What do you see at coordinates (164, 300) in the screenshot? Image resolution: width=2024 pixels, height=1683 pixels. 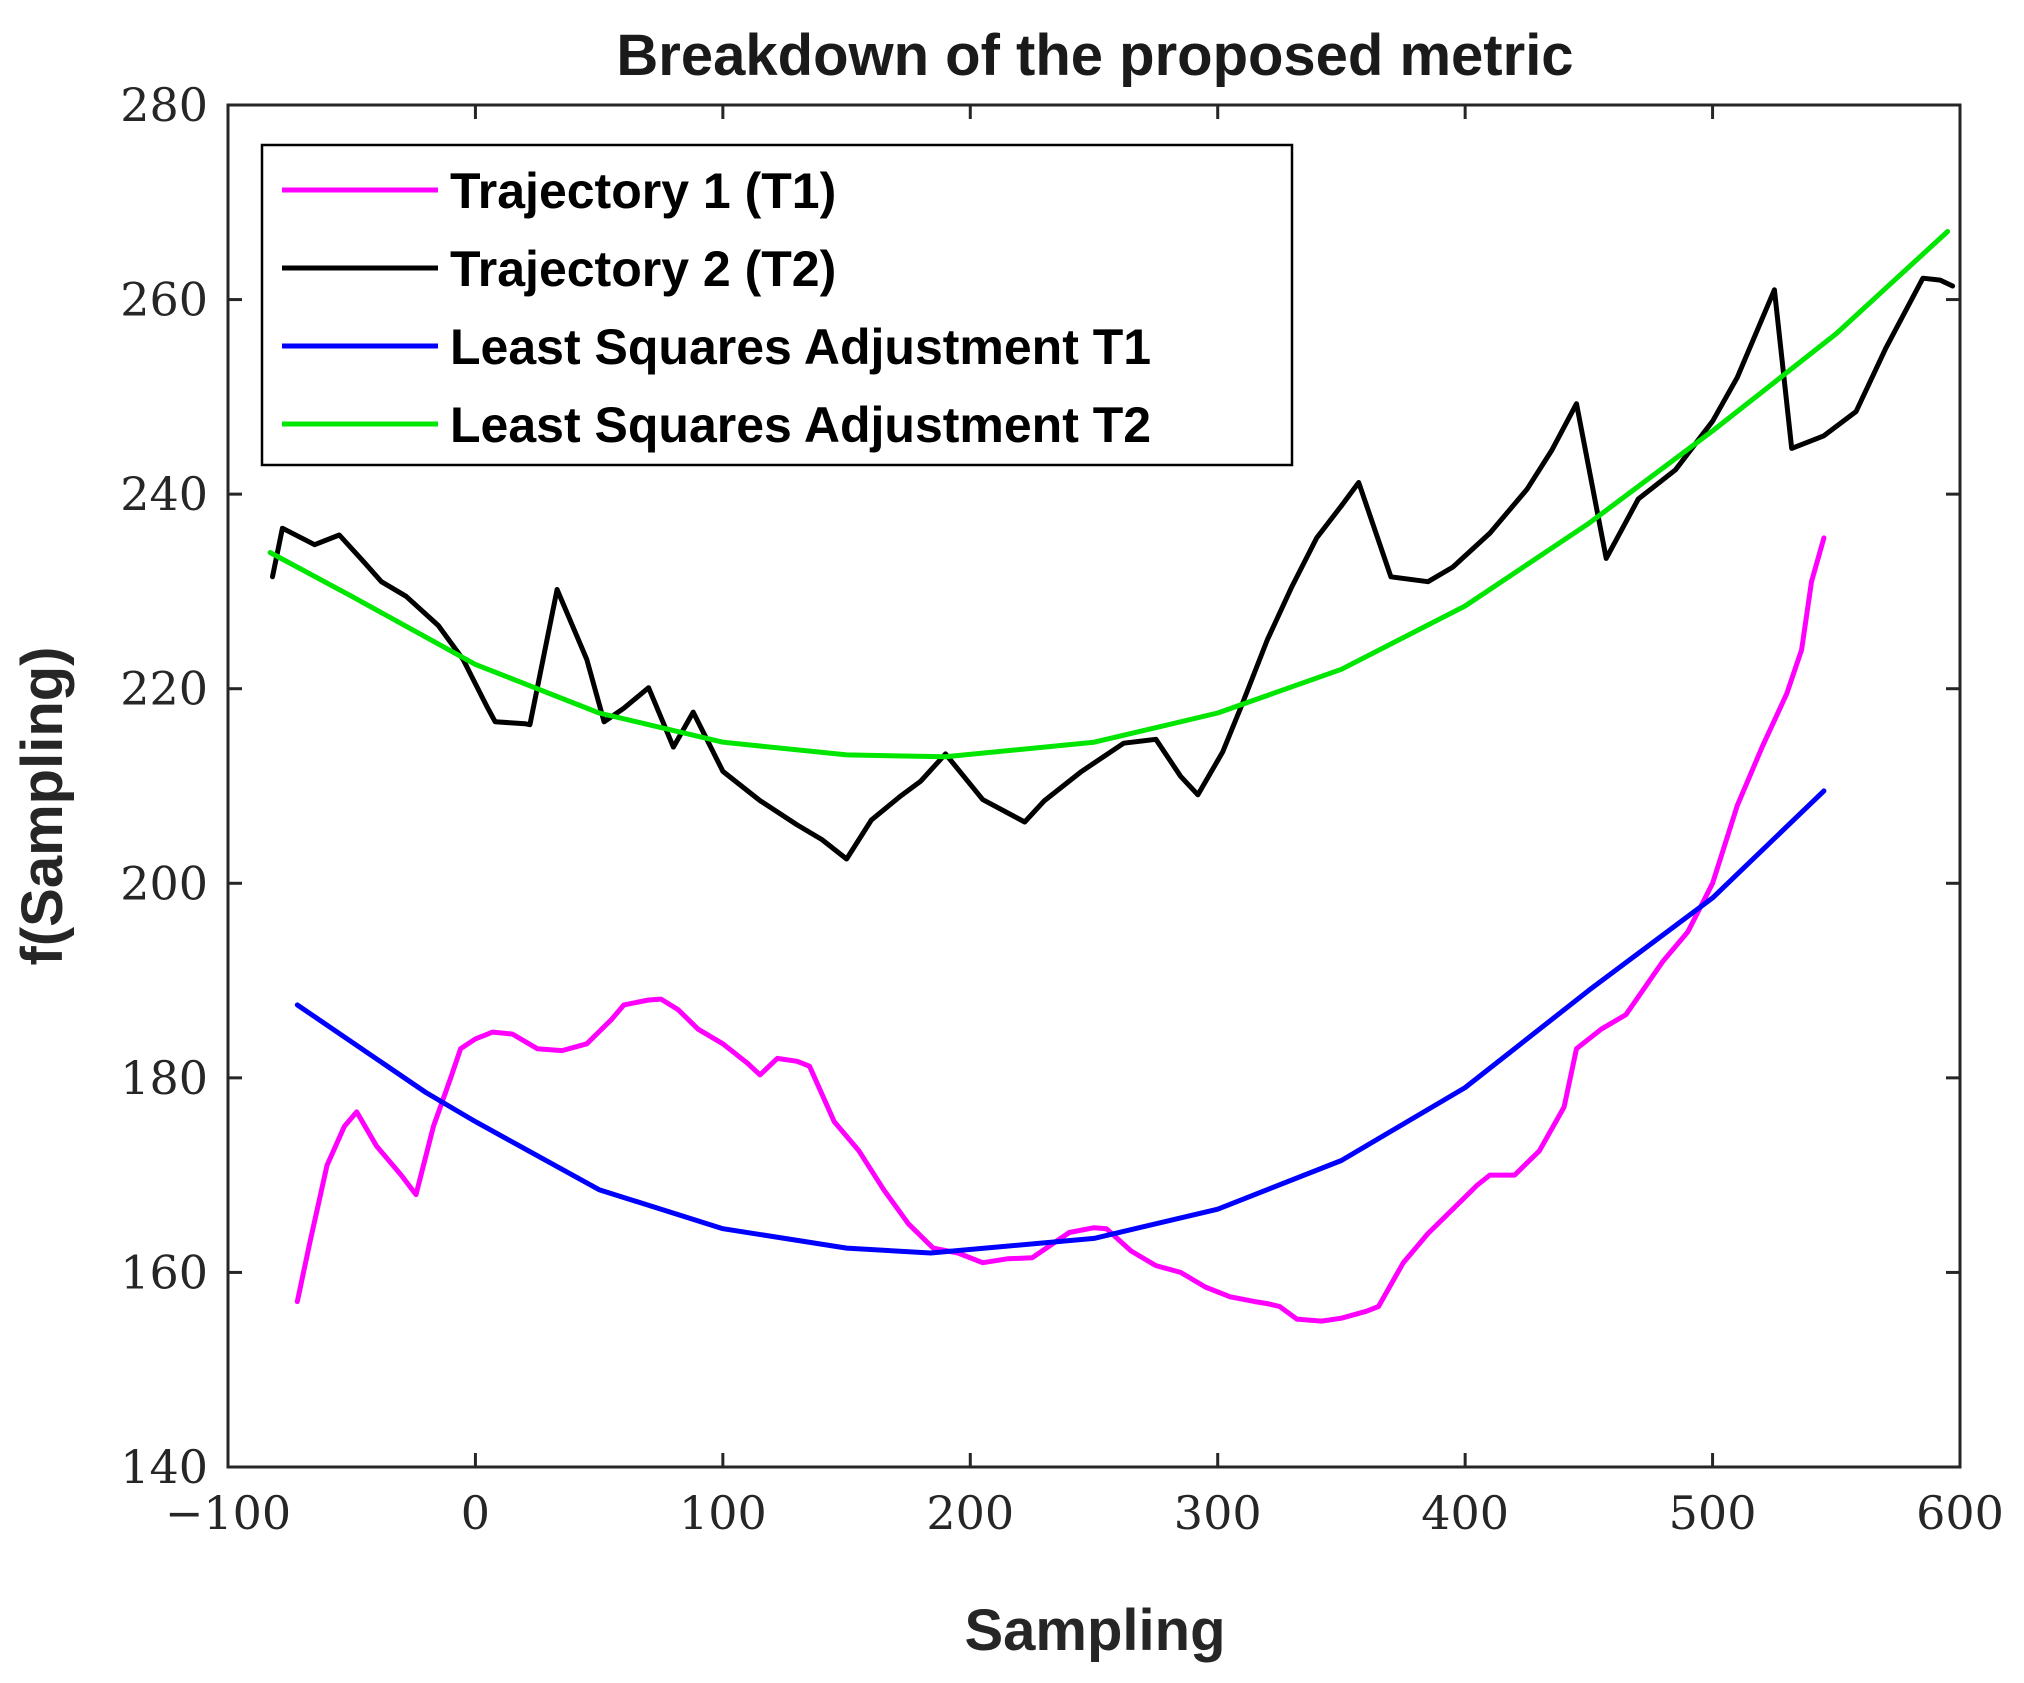 I see `y-tick-label: 260` at bounding box center [164, 300].